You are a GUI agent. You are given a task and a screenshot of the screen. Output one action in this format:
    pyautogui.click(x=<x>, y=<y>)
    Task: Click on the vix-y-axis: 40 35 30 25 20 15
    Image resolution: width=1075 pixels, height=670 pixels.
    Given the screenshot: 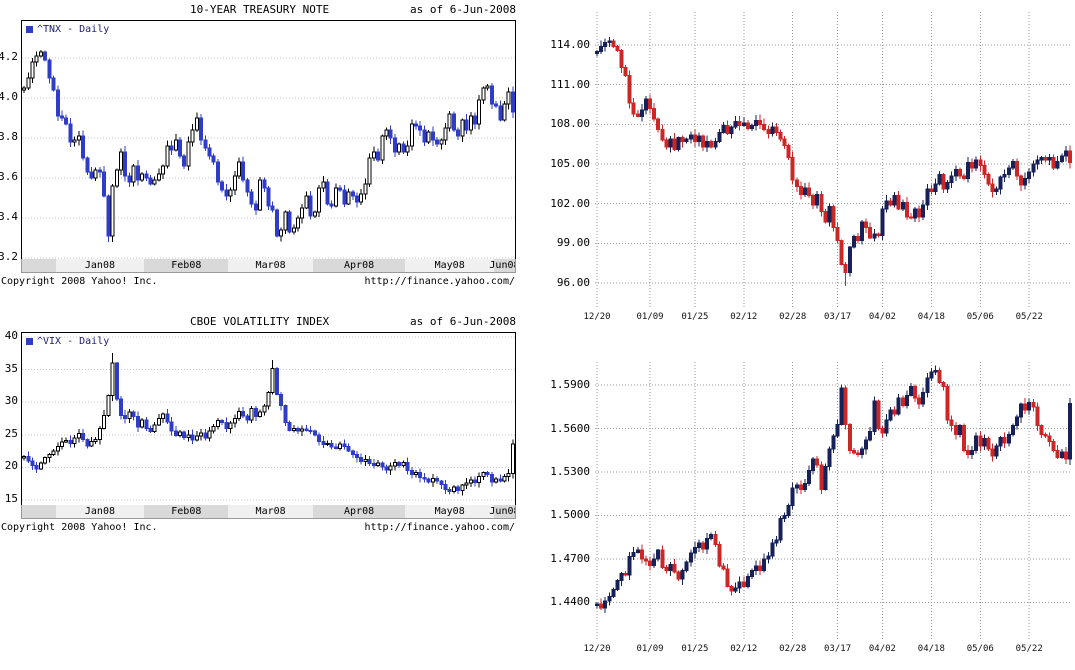 What is the action you would take?
    pyautogui.click(x=10, y=416)
    